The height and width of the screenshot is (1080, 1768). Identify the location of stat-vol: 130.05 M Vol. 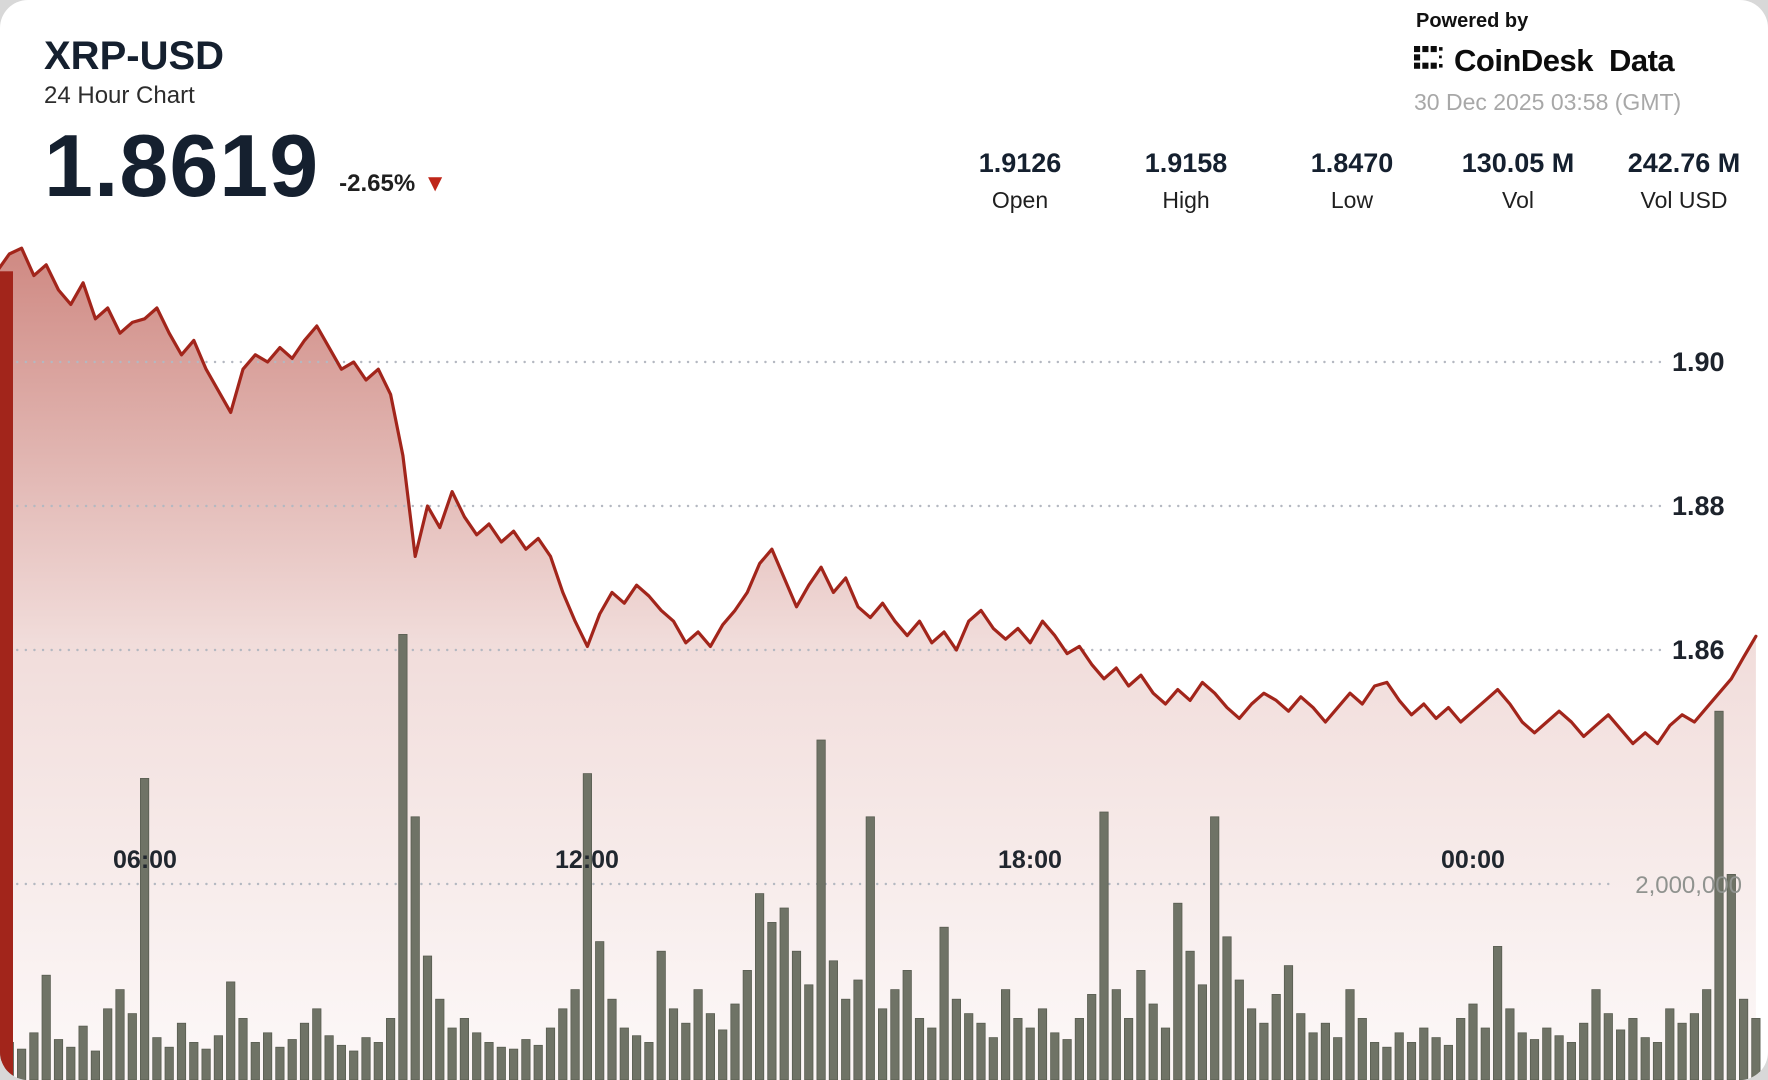
(1518, 181).